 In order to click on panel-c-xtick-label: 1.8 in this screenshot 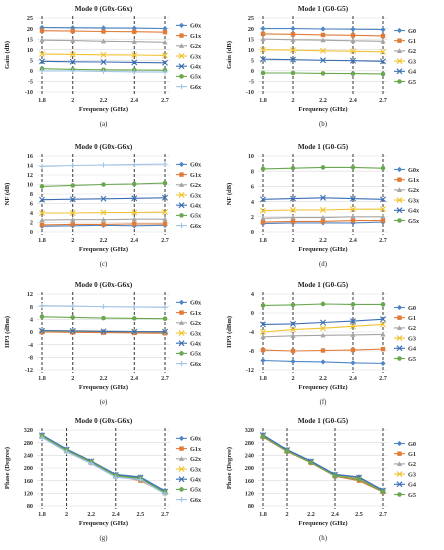, I will do `click(42, 240)`.